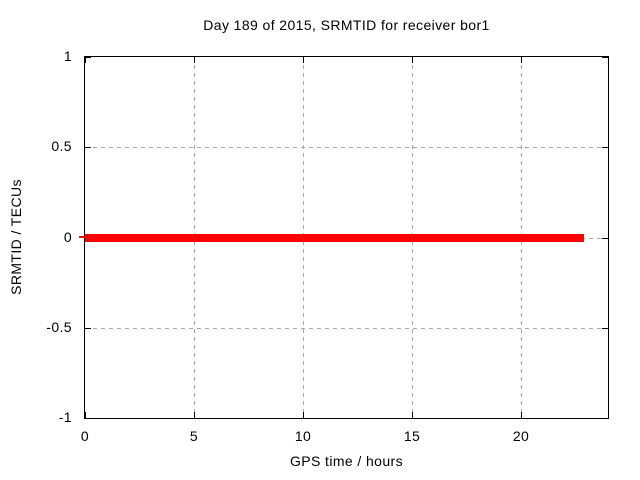 The image size is (640, 480). Describe the element at coordinates (412, 436) in the screenshot. I see `x-tick-label: 15` at that location.